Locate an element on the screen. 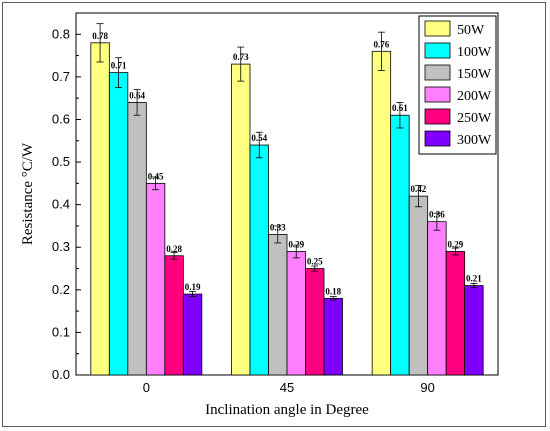 The width and height of the screenshot is (550, 431). y-tick-label: 0.8 is located at coordinates (61, 33).